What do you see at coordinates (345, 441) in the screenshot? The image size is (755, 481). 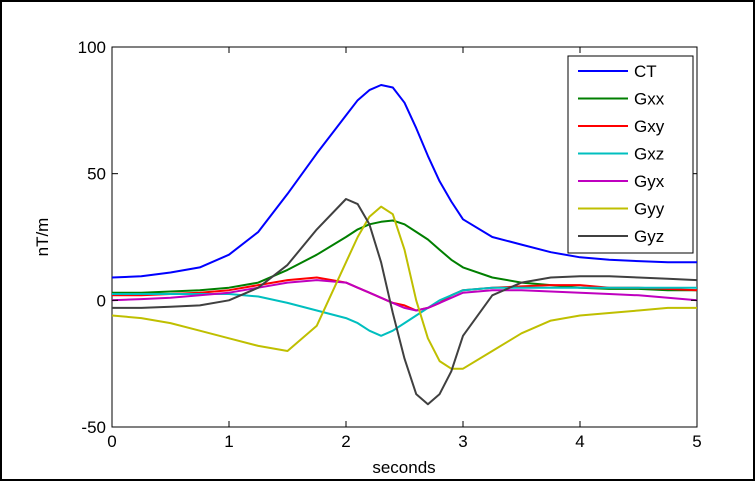 I see `x-tick-label: 2` at bounding box center [345, 441].